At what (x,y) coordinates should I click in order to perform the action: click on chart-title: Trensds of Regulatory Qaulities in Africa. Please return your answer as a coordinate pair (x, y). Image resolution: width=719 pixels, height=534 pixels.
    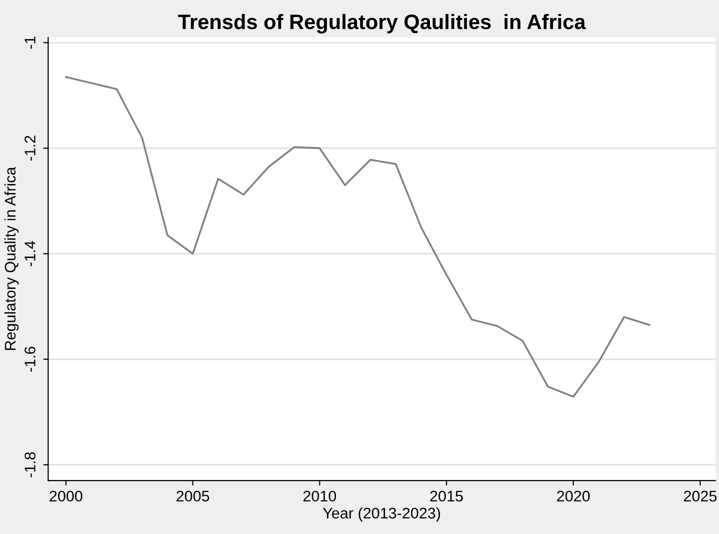
    Looking at the image, I should click on (382, 24).